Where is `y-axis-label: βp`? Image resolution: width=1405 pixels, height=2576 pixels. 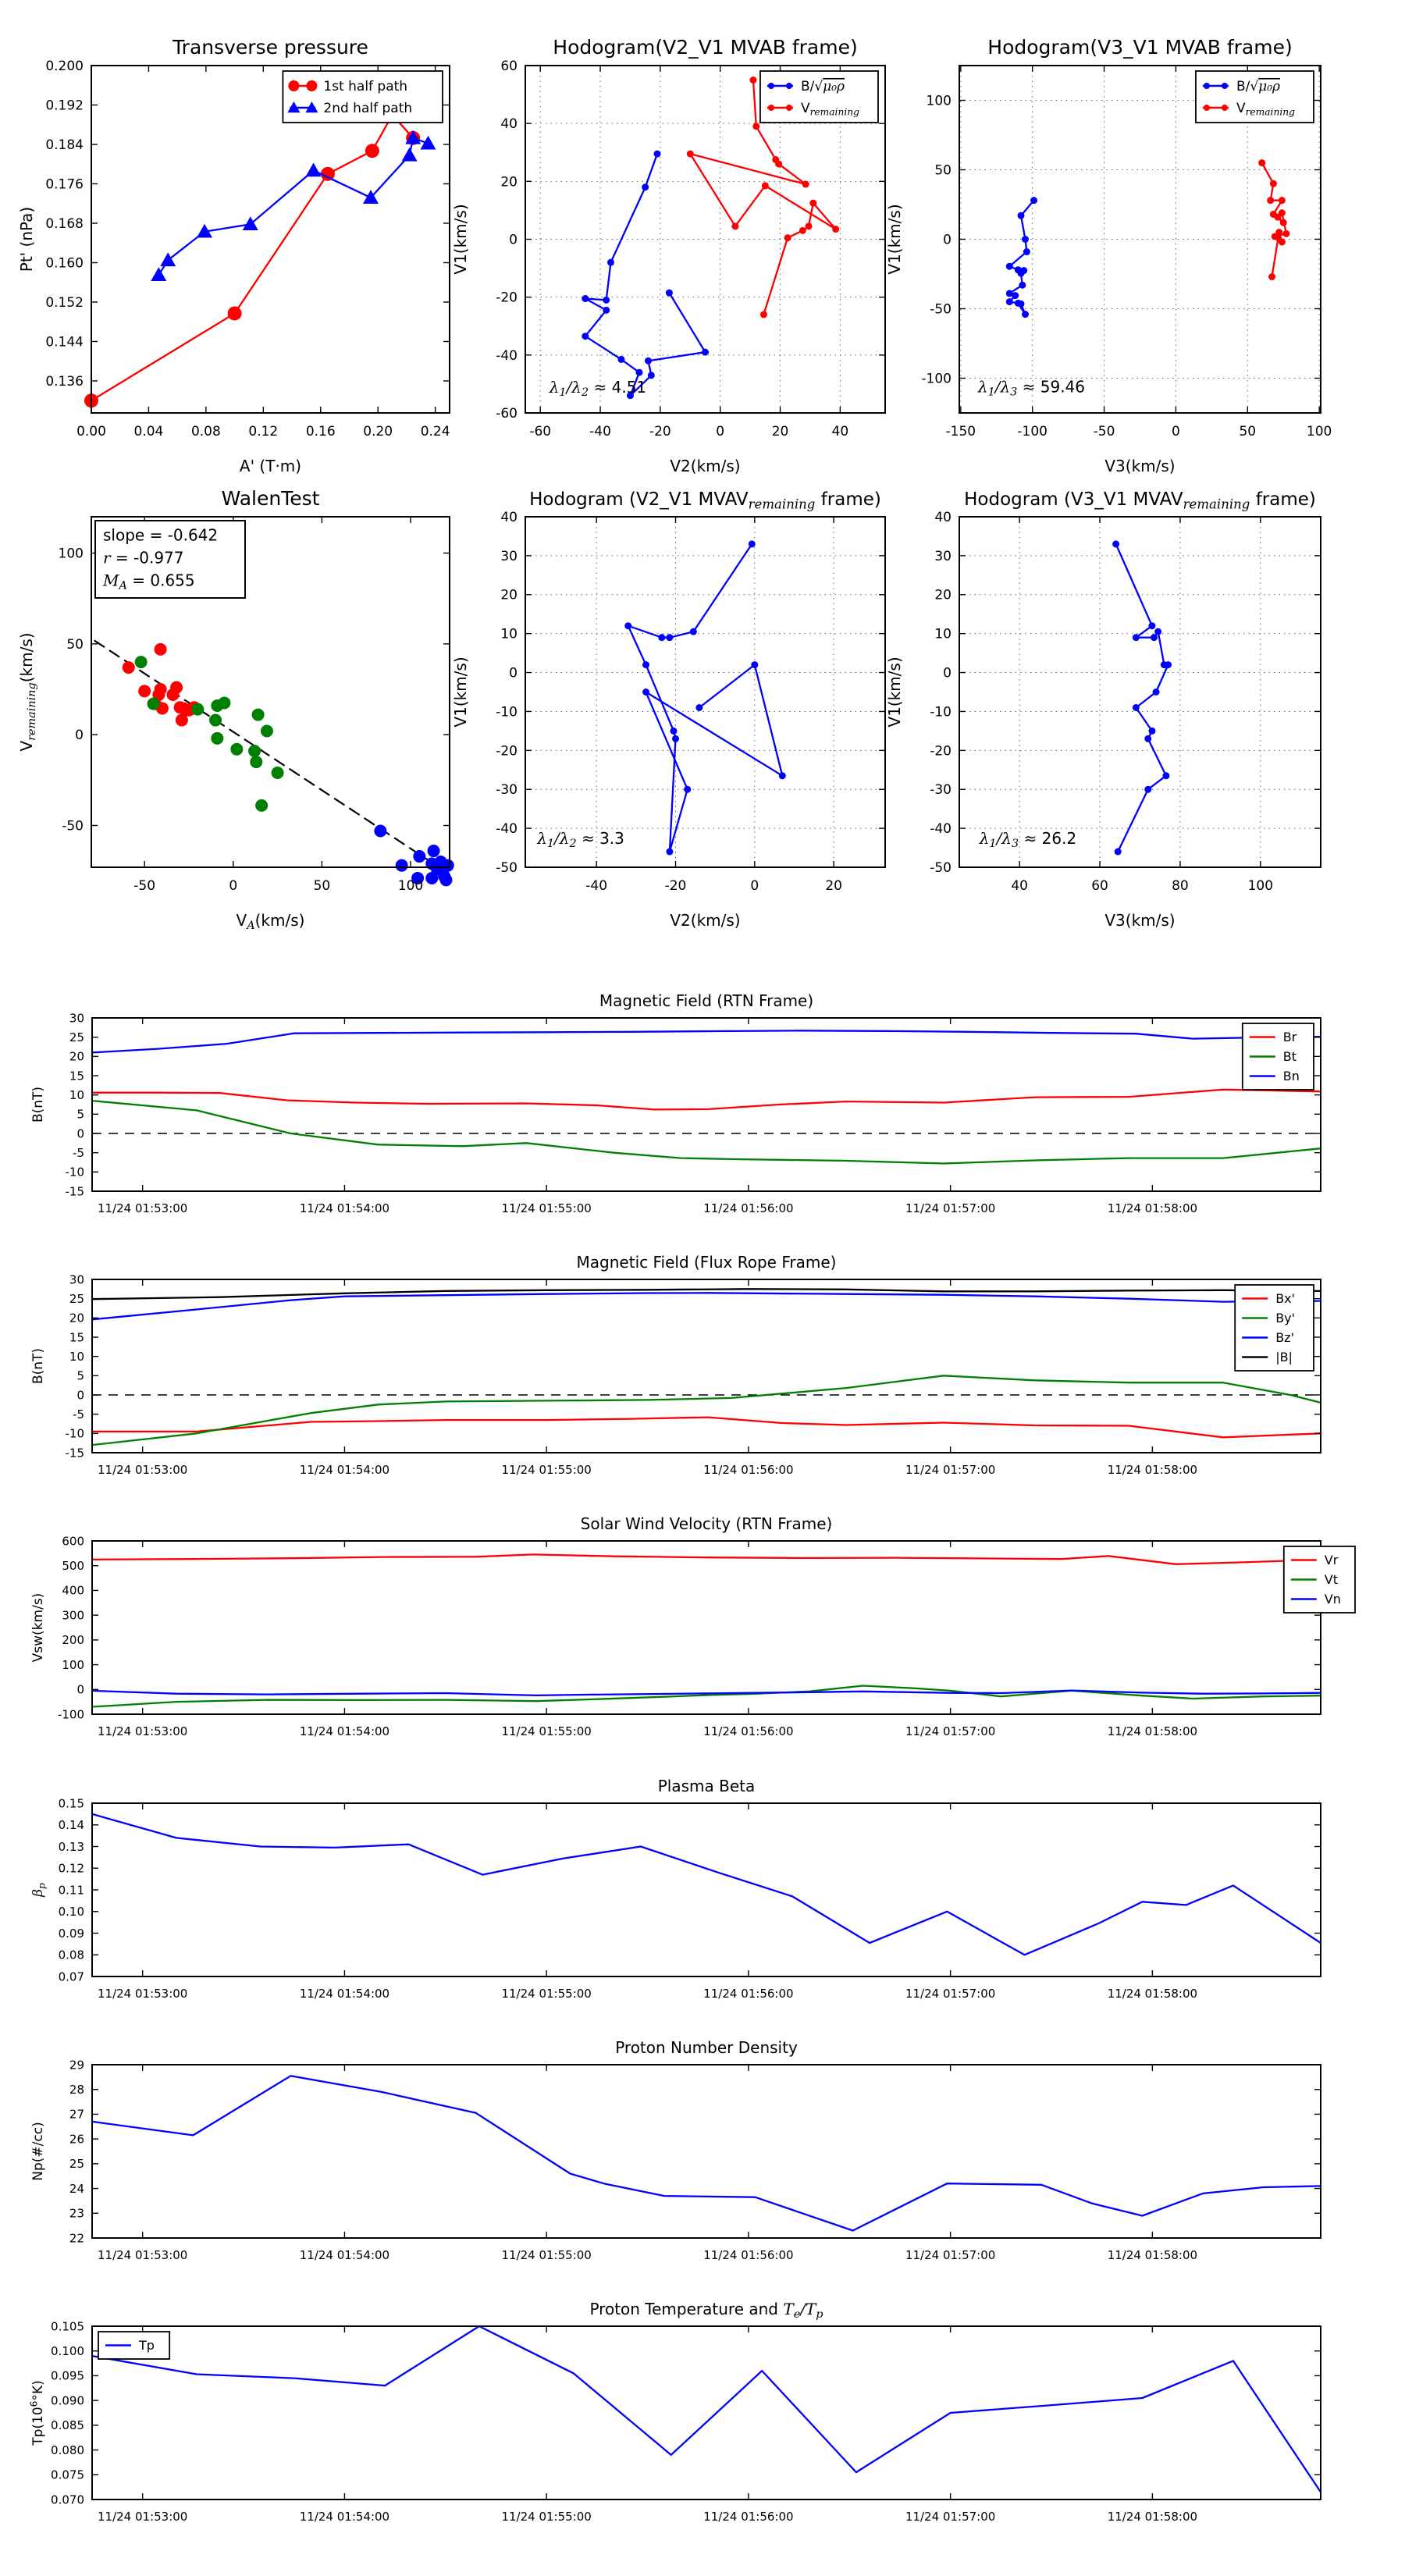
y-axis-label: βp is located at coordinates (38, 1890).